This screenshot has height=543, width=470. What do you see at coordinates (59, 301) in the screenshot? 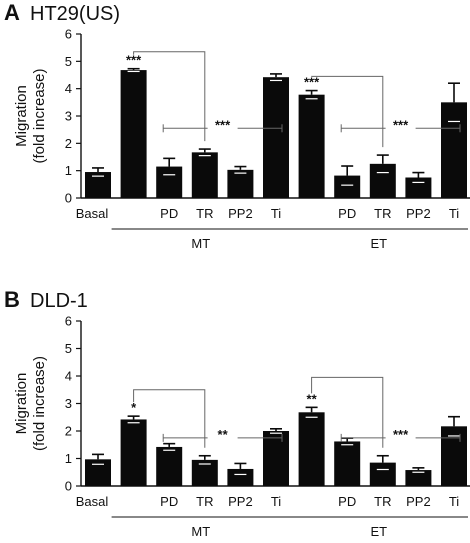
I see `panel-title: DLD-1` at bounding box center [59, 301].